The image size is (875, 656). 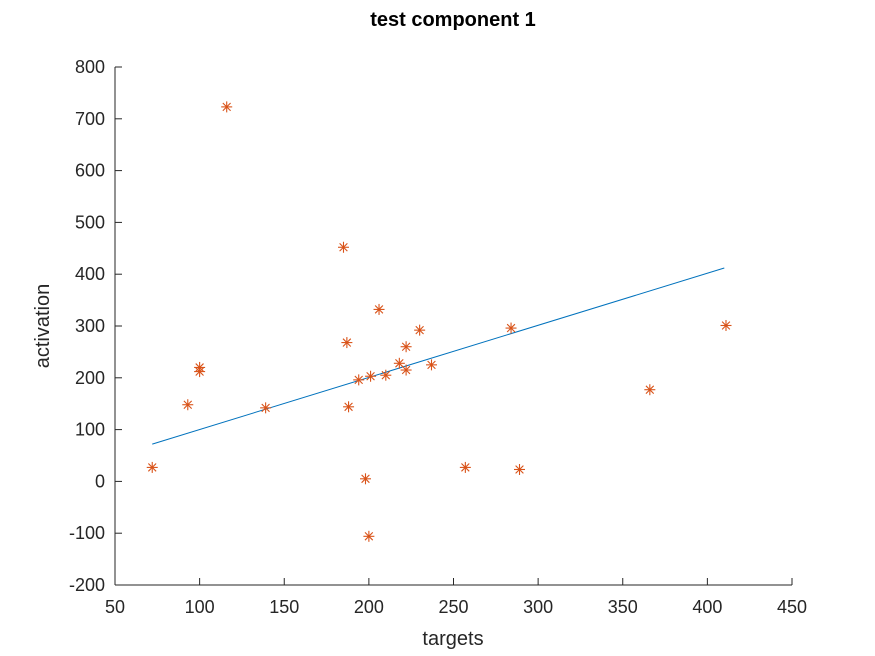 What do you see at coordinates (90, 326) in the screenshot?
I see `y-tick-label: 300` at bounding box center [90, 326].